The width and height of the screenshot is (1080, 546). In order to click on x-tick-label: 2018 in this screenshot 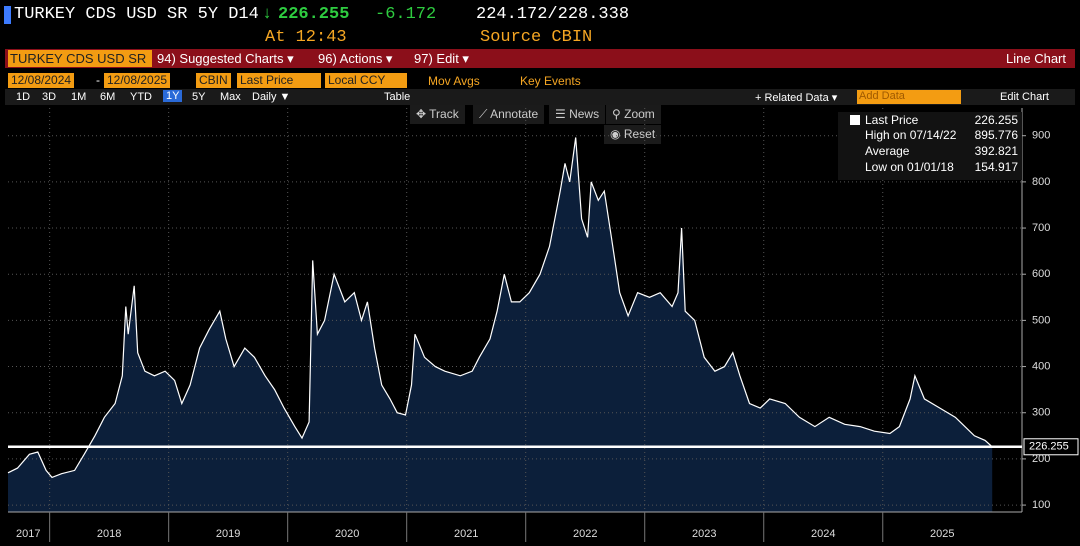, I will do `click(109, 534)`.